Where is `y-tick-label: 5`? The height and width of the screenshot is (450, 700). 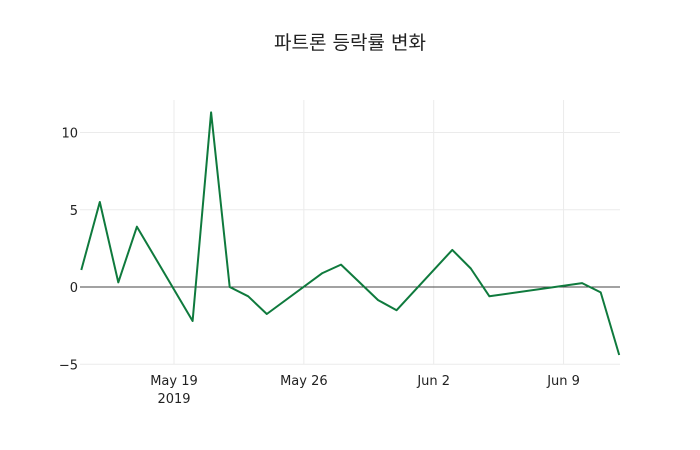
y-tick-label: 5 is located at coordinates (74, 211).